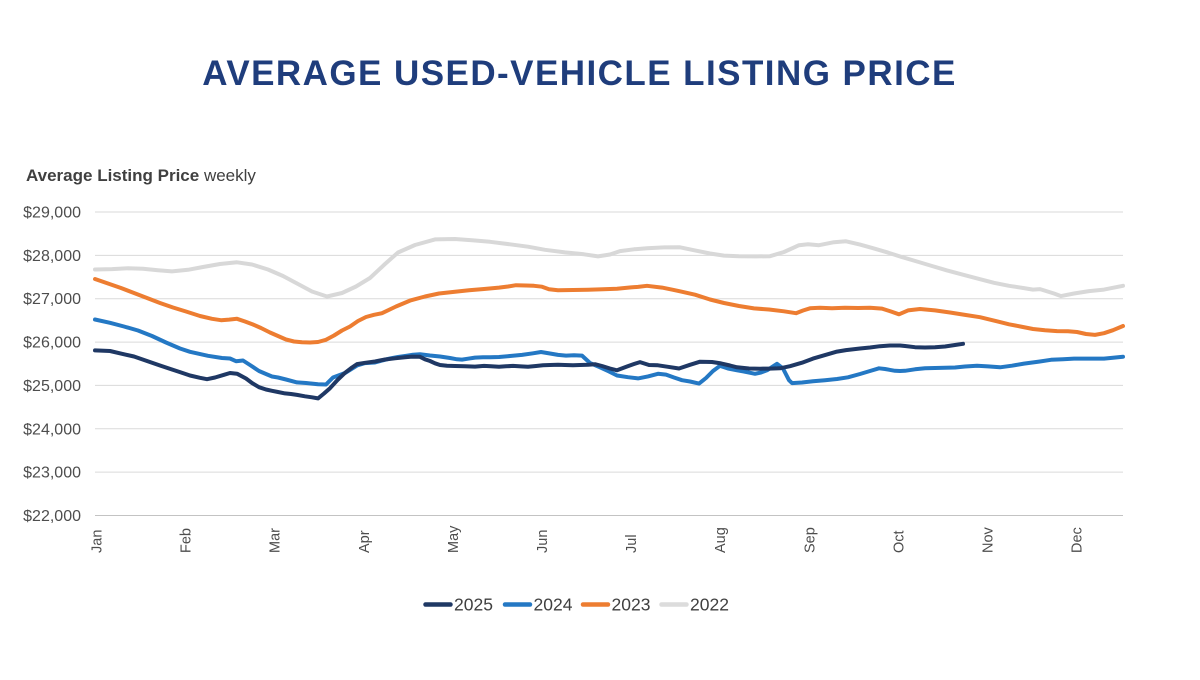 The width and height of the screenshot is (1200, 680). I want to click on svg-text: Sep, so click(810, 540).